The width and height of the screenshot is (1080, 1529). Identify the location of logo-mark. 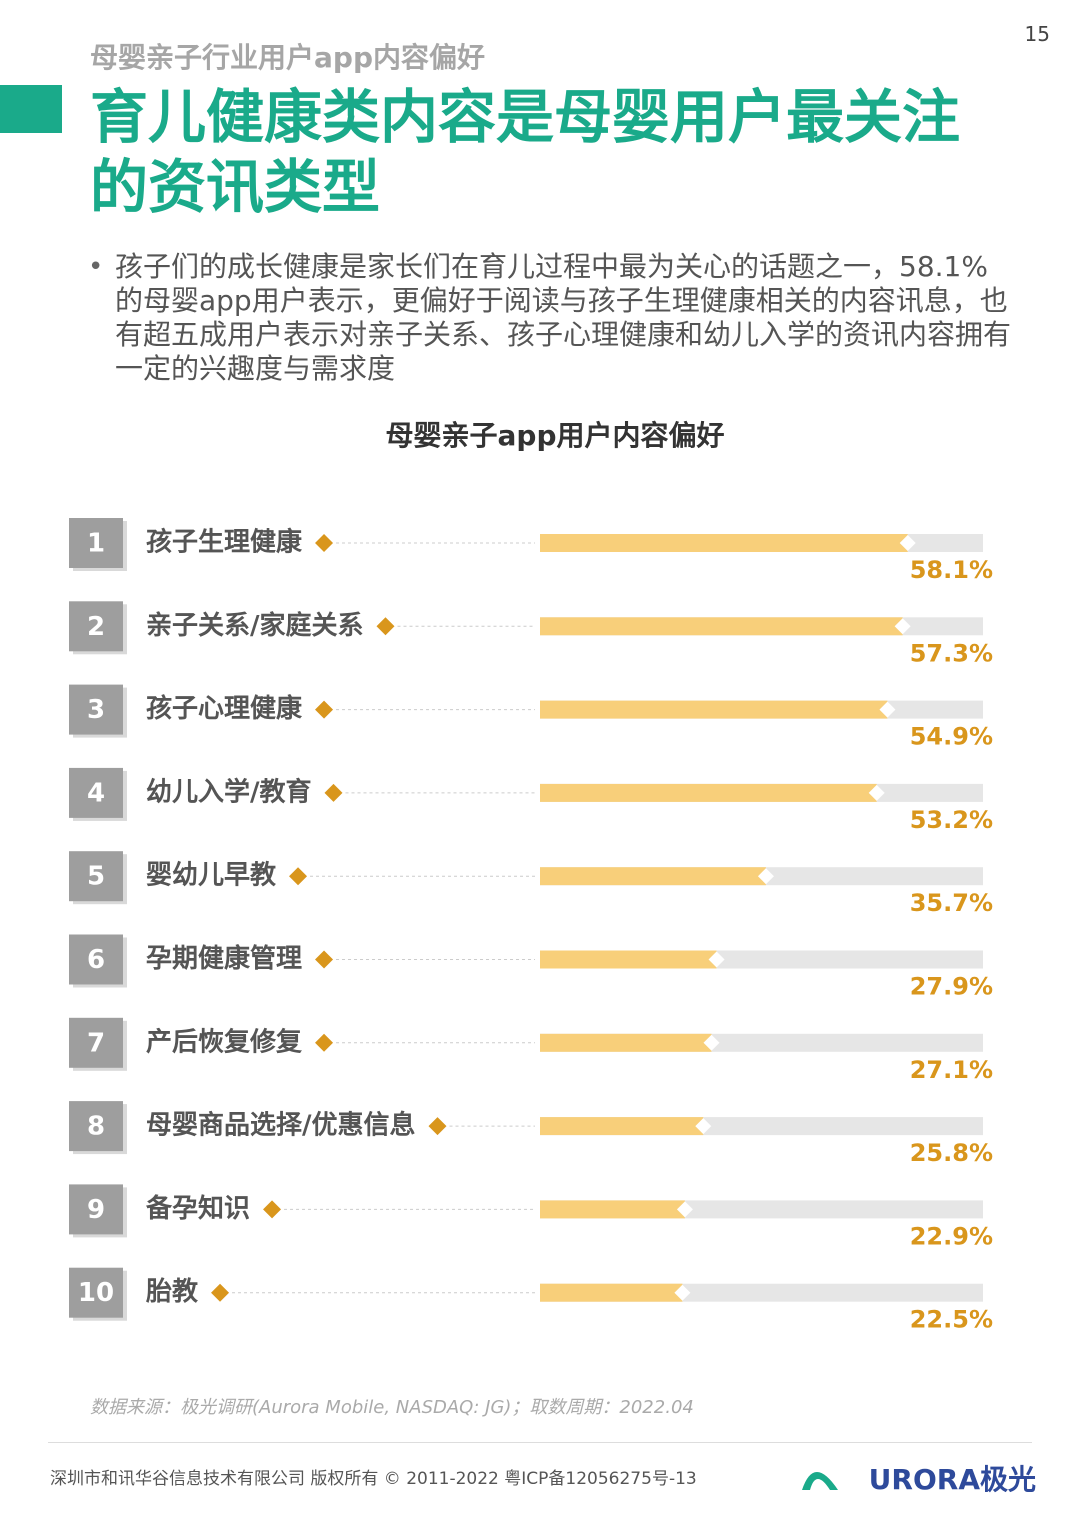
(820, 1481).